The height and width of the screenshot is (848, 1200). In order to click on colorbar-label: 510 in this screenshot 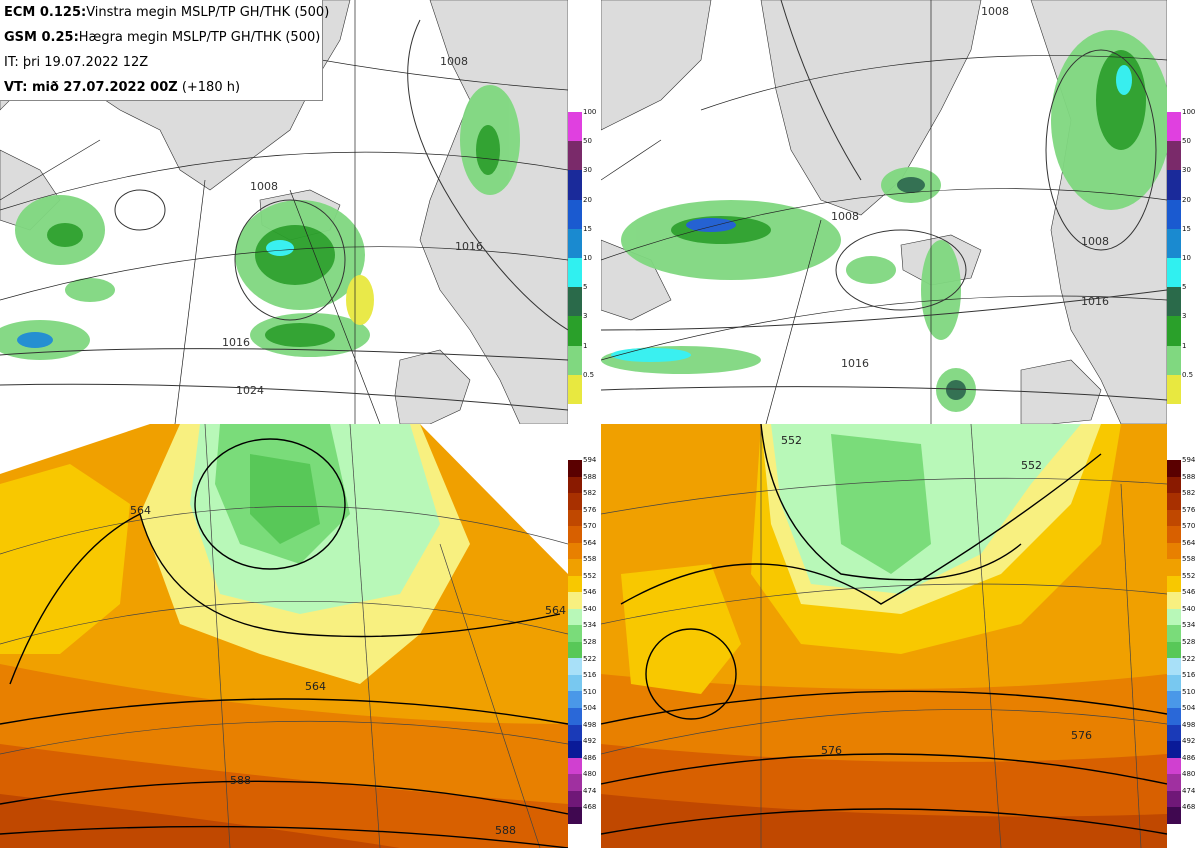, I will do `click(1189, 691)`.